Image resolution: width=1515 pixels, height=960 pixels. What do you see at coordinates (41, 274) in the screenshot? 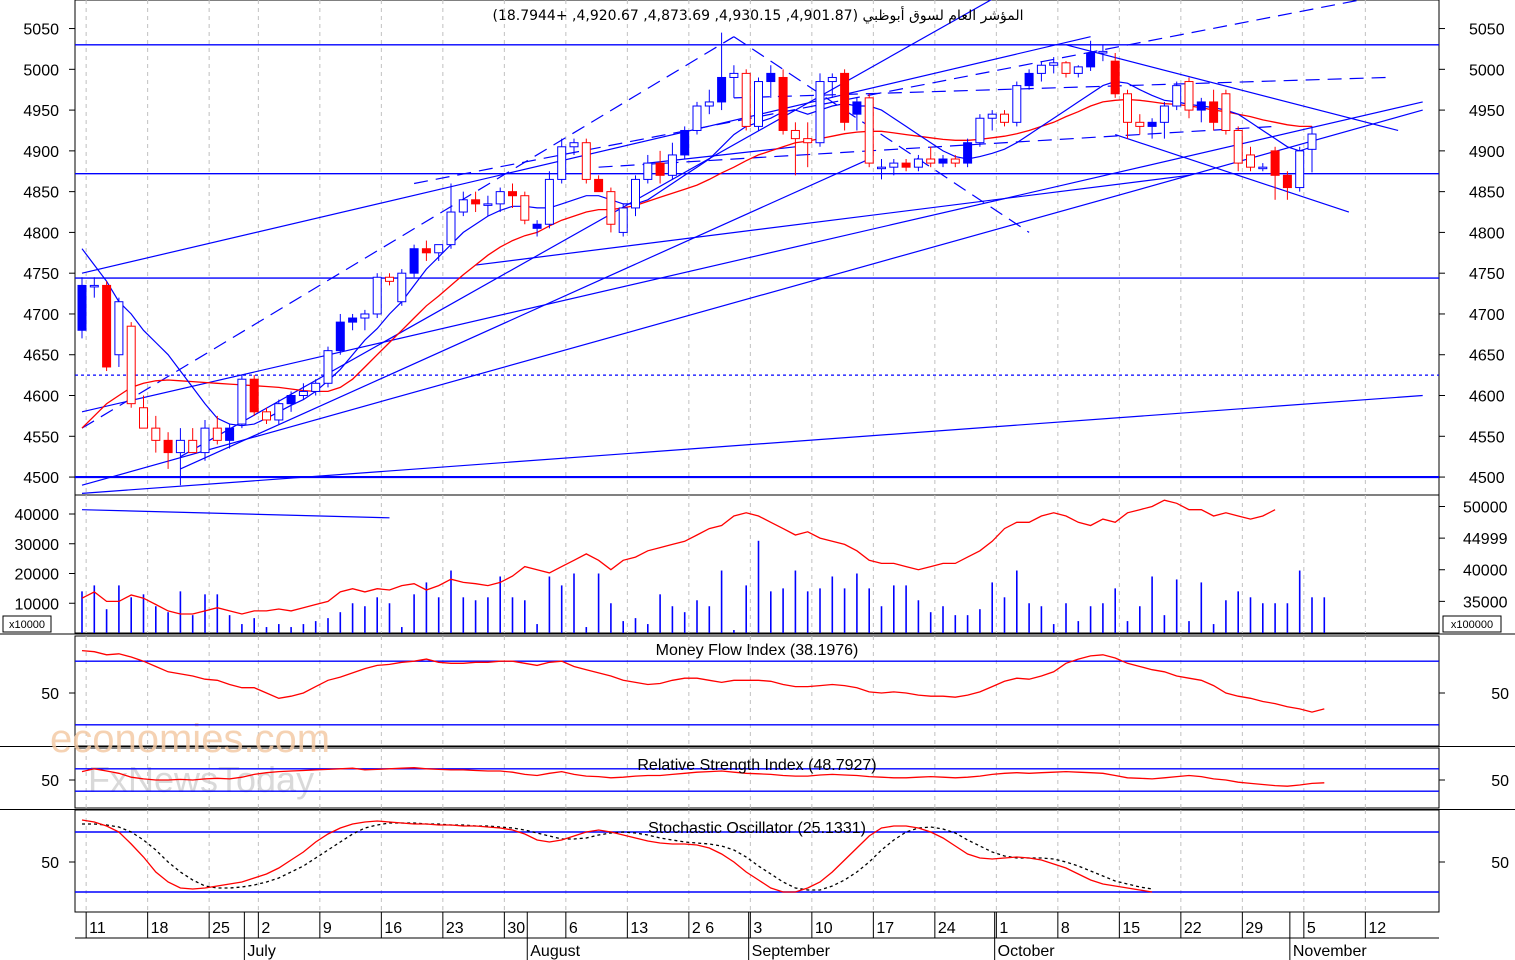
I see `price-tick-label-left: 4750` at bounding box center [41, 274].